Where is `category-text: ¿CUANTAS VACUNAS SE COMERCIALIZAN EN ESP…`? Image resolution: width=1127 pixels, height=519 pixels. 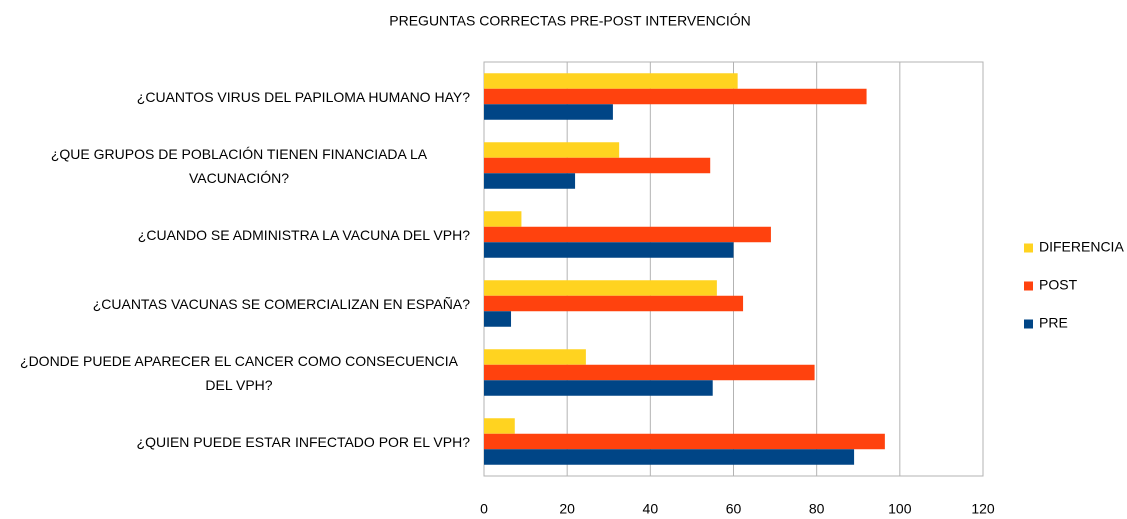
category-text: ¿CUANTAS VACUNAS SE COMERCIALIZAN EN ESP… is located at coordinates (281, 303).